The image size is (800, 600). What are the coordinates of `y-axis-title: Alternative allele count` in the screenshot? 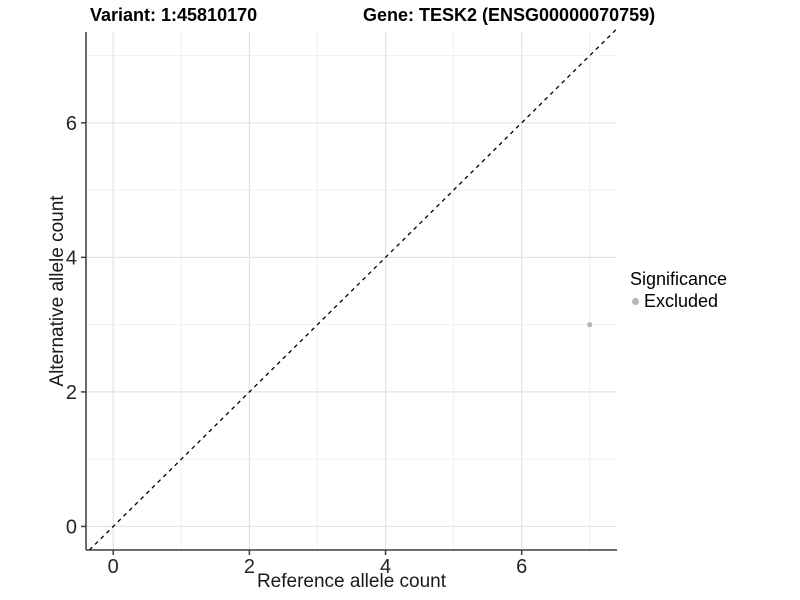 It's located at (57, 291).